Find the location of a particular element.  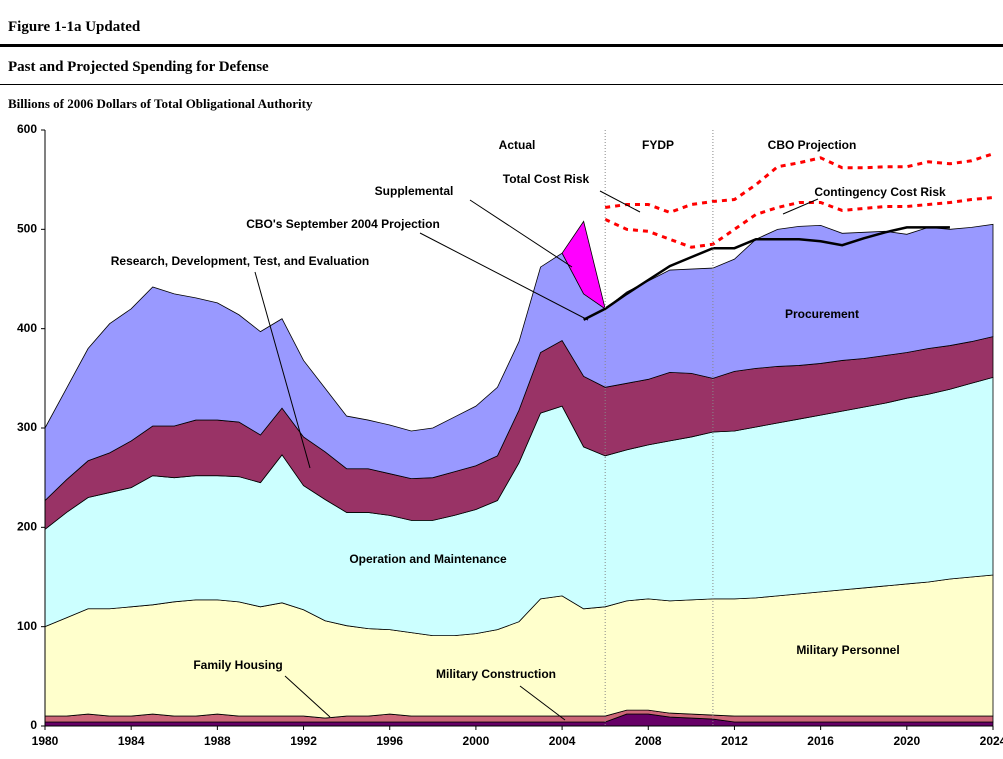

x-tick-label: 2024 is located at coordinates (991, 741).